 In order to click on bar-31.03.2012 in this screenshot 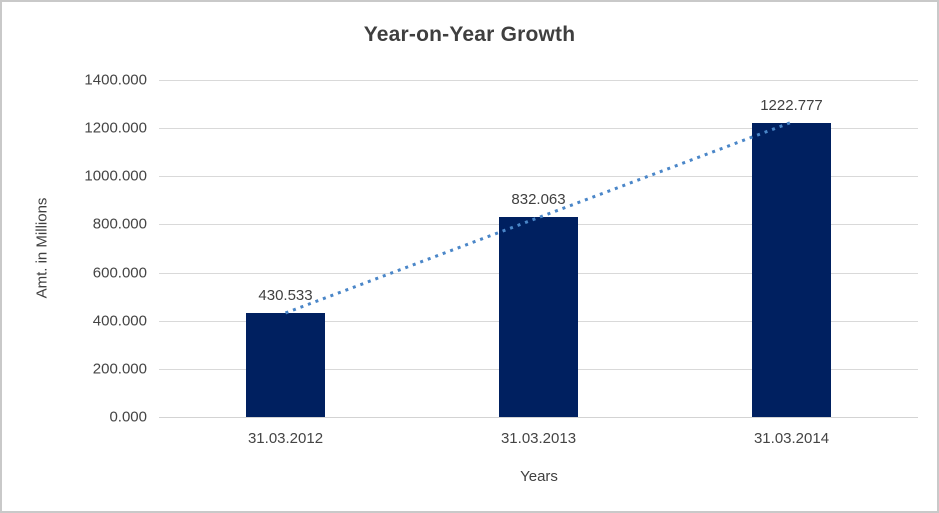, I will do `click(285, 365)`.